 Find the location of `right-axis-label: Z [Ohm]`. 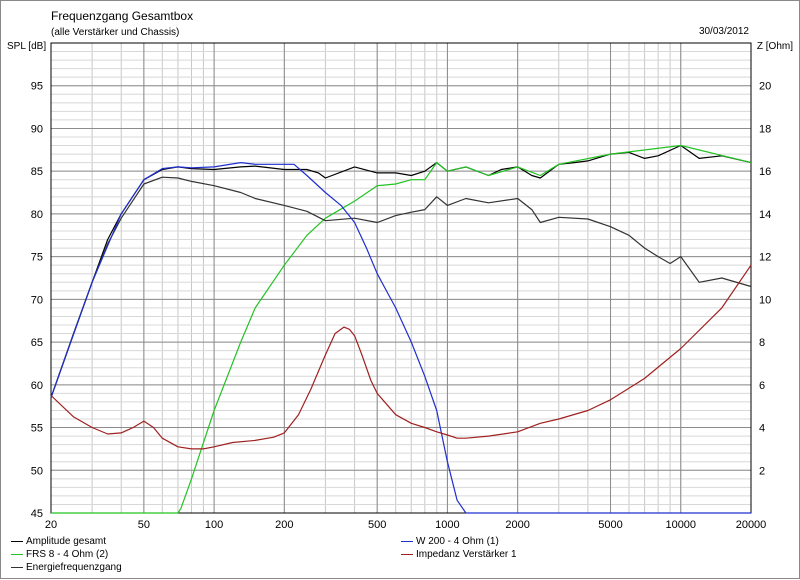

right-axis-label: Z [Ohm] is located at coordinates (774, 46).